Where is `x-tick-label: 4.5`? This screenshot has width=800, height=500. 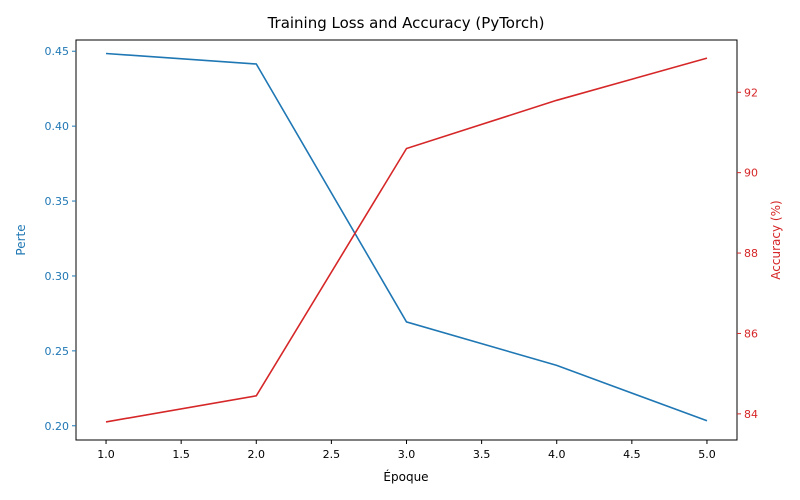 x-tick-label: 4.5 is located at coordinates (632, 454).